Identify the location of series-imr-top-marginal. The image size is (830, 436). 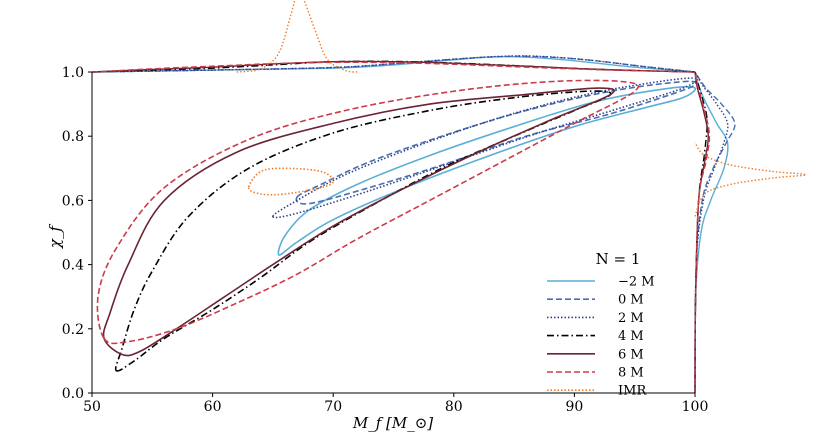
(297, 36).